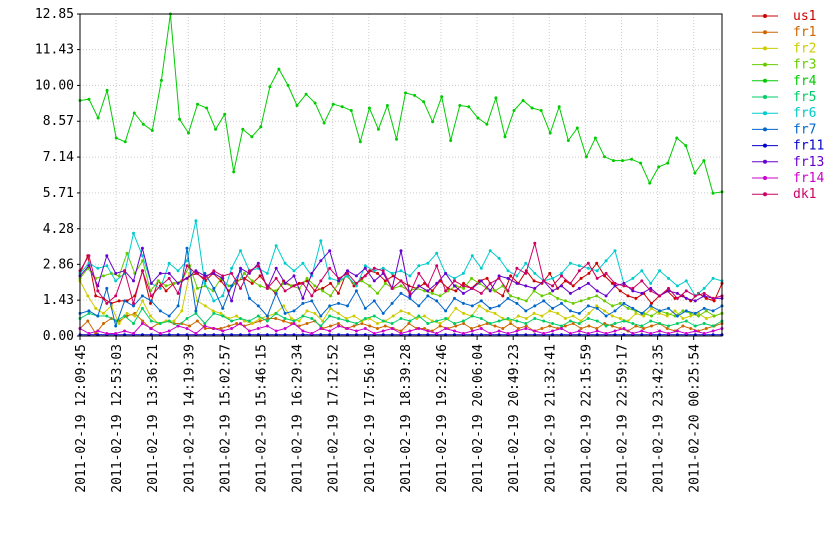 This screenshot has width=840, height=560. What do you see at coordinates (58, 300) in the screenshot?
I see `y-tick-label: 1.43` at bounding box center [58, 300].